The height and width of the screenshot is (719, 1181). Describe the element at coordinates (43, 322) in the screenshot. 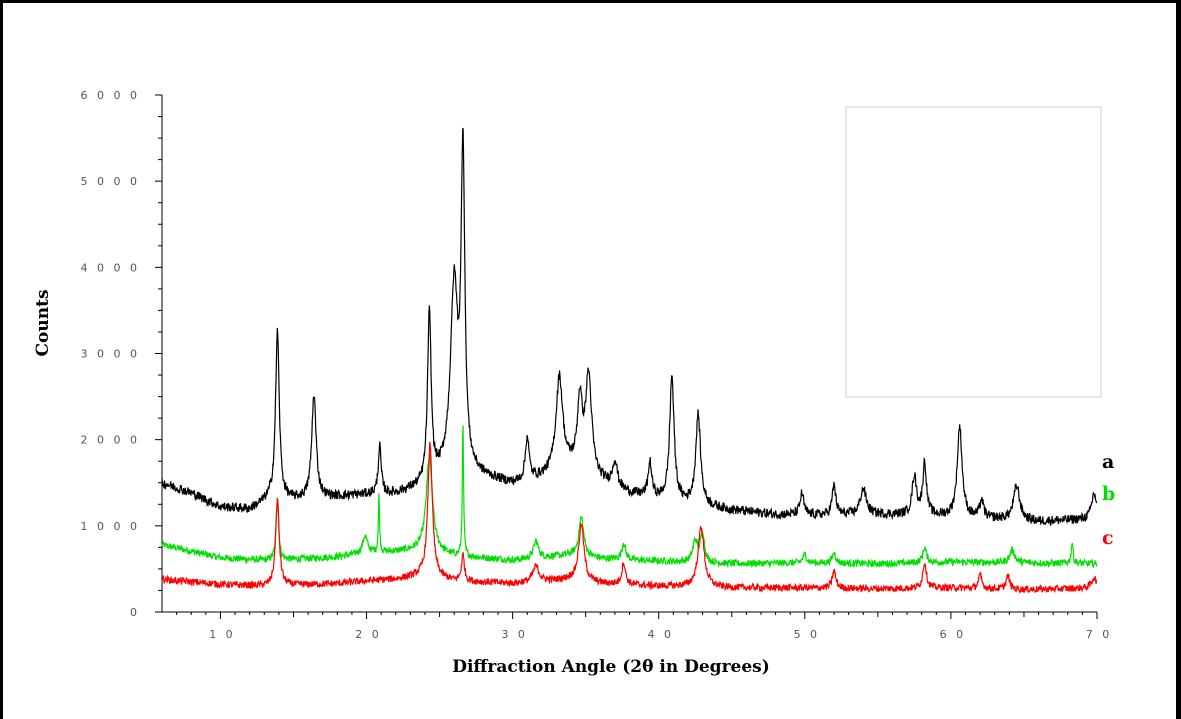

I see `y-axis-title: Counts` at that location.